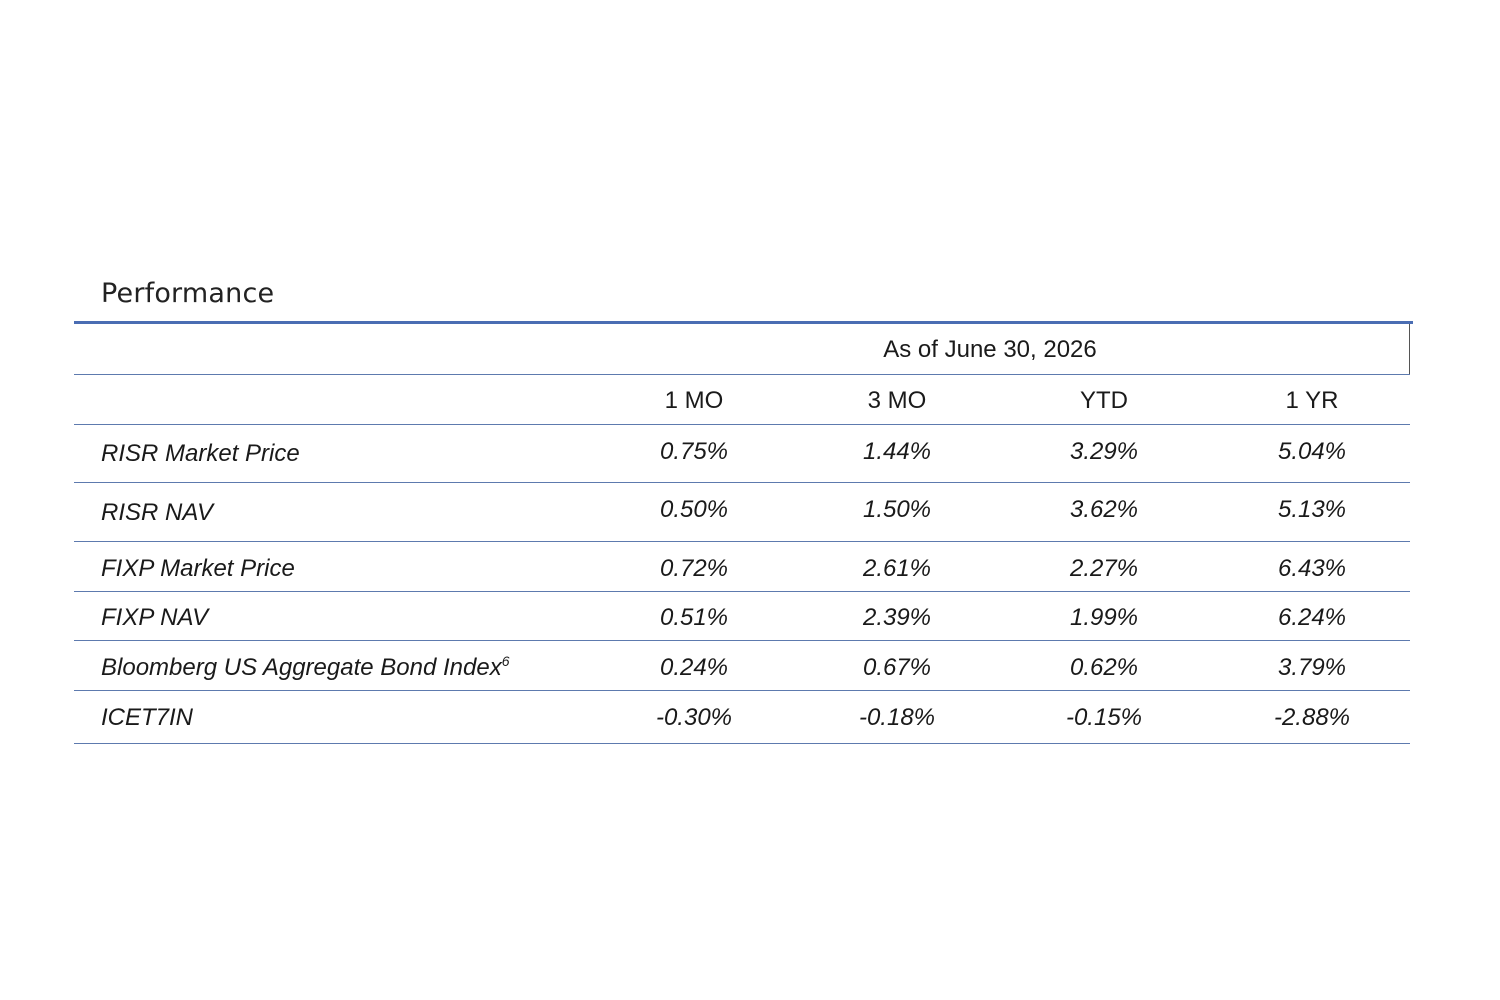  I want to click on row-label: RISR Market Price, so click(200, 453).